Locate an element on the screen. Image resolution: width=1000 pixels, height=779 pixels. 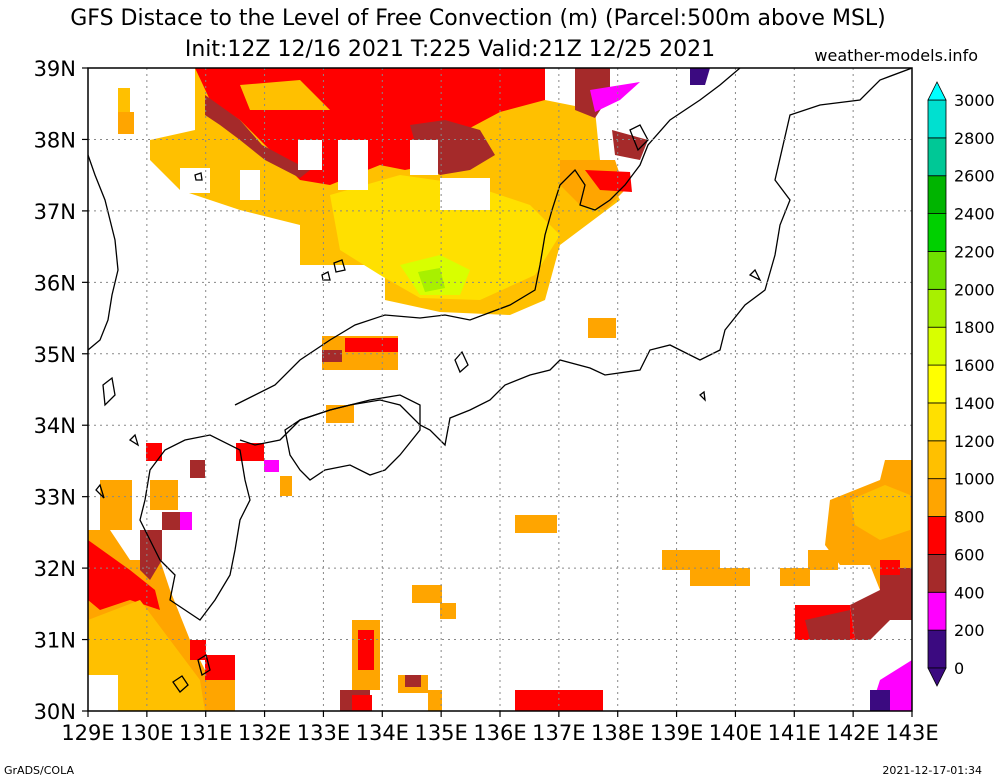
colorbar-label: 2800 is located at coordinates (974, 138).